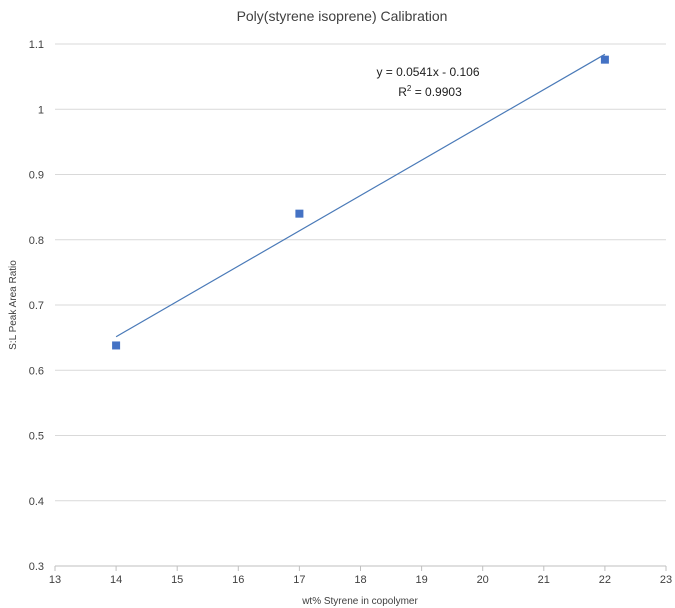 The image size is (675, 608). I want to click on trendline-equation: y = 0.0541x - 0.106, so click(427, 72).